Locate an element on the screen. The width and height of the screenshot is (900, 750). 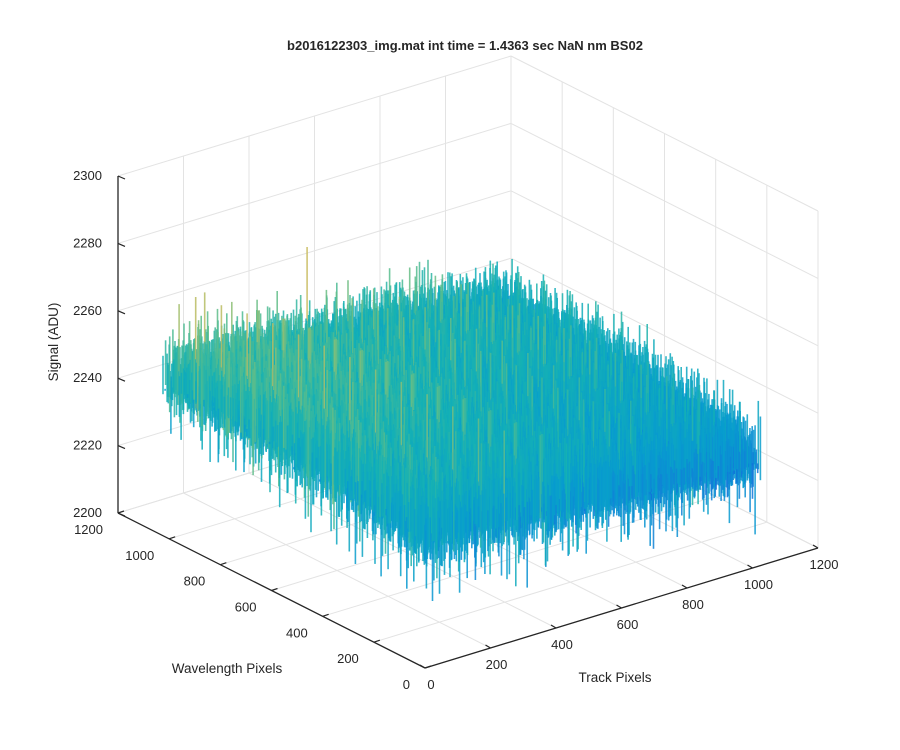
gridline-y-floor is located at coordinates (570, 582).